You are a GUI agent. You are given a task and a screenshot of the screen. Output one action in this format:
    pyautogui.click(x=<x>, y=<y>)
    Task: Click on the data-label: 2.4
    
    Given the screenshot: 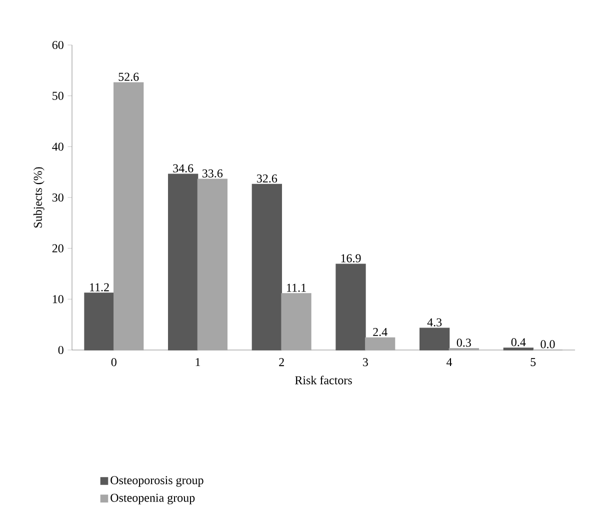 What is the action you would take?
    pyautogui.click(x=380, y=332)
    